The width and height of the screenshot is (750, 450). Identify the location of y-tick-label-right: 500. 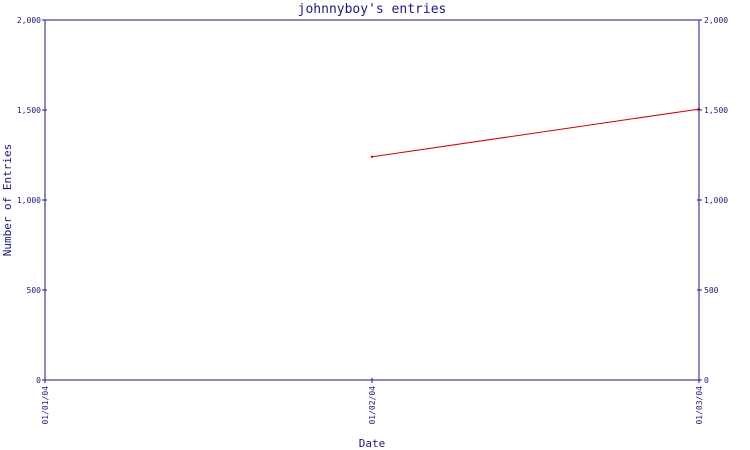
(711, 290).